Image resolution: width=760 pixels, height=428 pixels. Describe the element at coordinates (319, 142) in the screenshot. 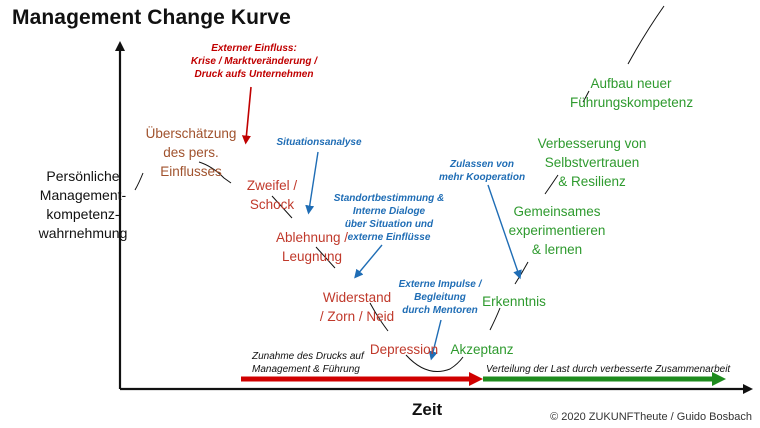

I see `note-situationsanalyse: Situationsanalyse` at that location.